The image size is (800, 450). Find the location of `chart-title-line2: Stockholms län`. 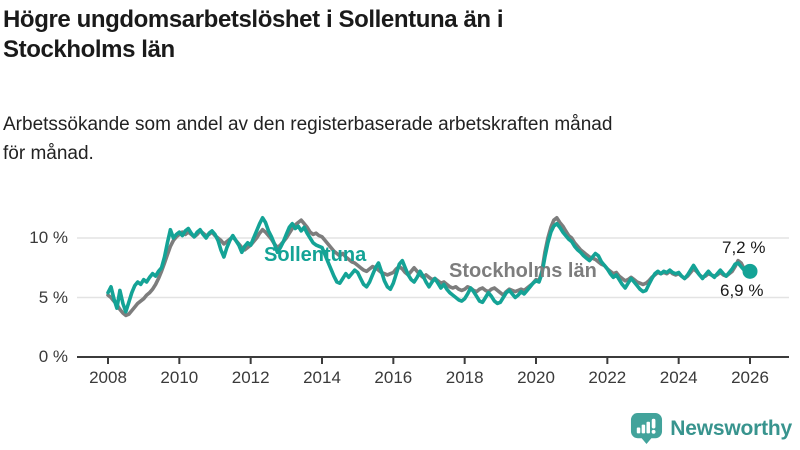

chart-title-line2: Stockholms län is located at coordinates (89, 49).